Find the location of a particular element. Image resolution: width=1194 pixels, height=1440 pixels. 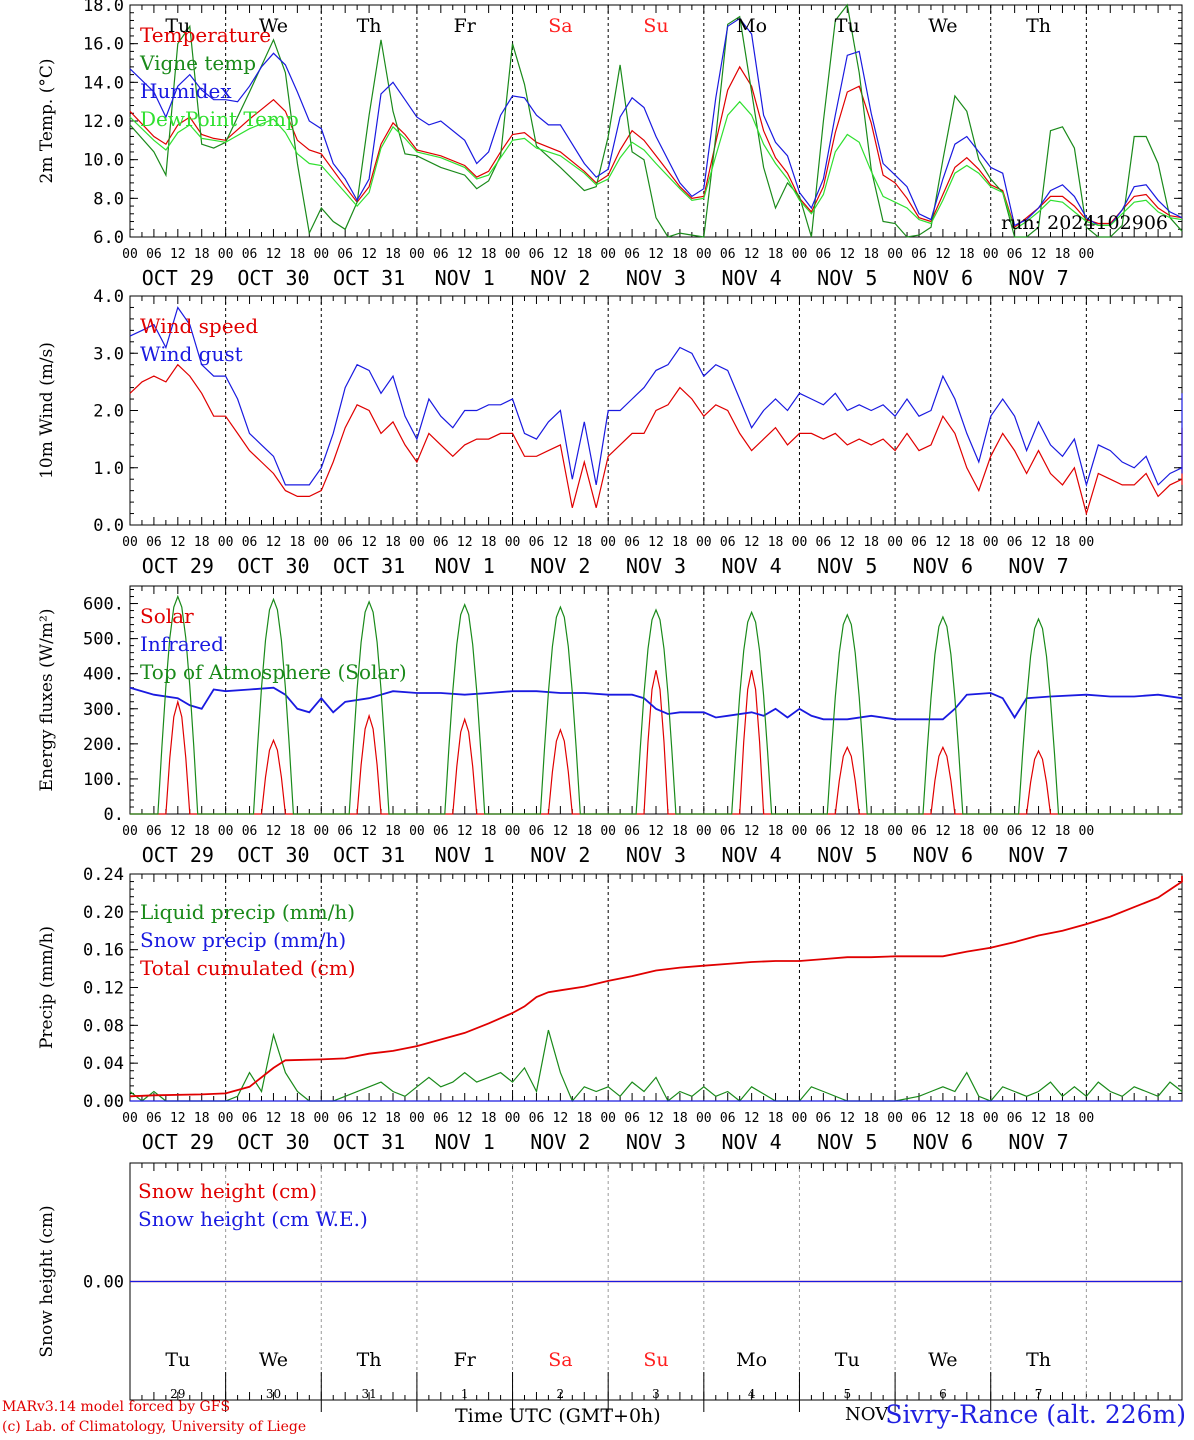

legend-entry: Liquid precip (mm/h) is located at coordinates (247, 912).